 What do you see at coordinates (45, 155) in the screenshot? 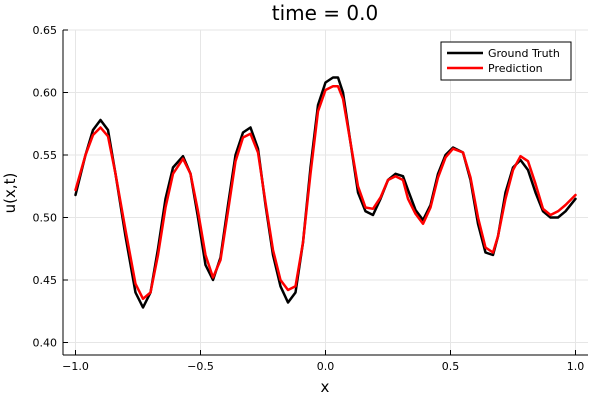
I see `y-tick-label: 0.55` at bounding box center [45, 155].